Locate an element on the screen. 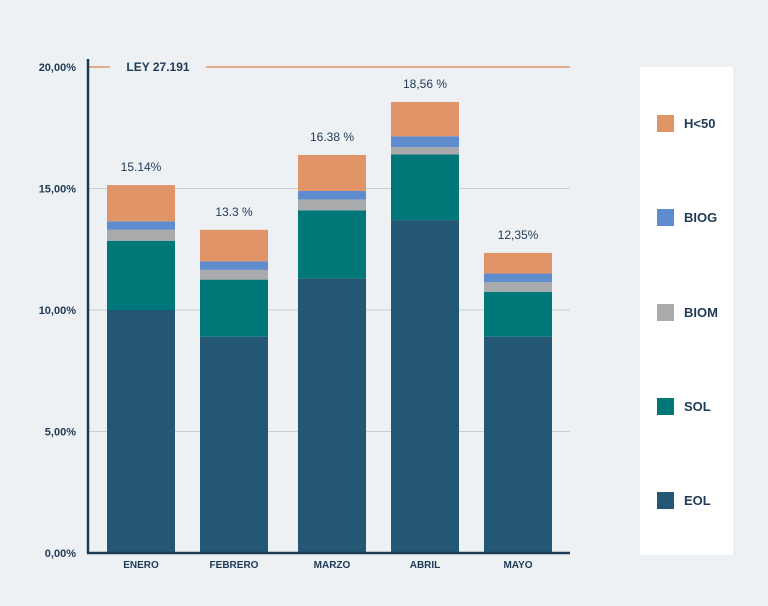  bar-total-label: 18,56 % is located at coordinates (425, 84).